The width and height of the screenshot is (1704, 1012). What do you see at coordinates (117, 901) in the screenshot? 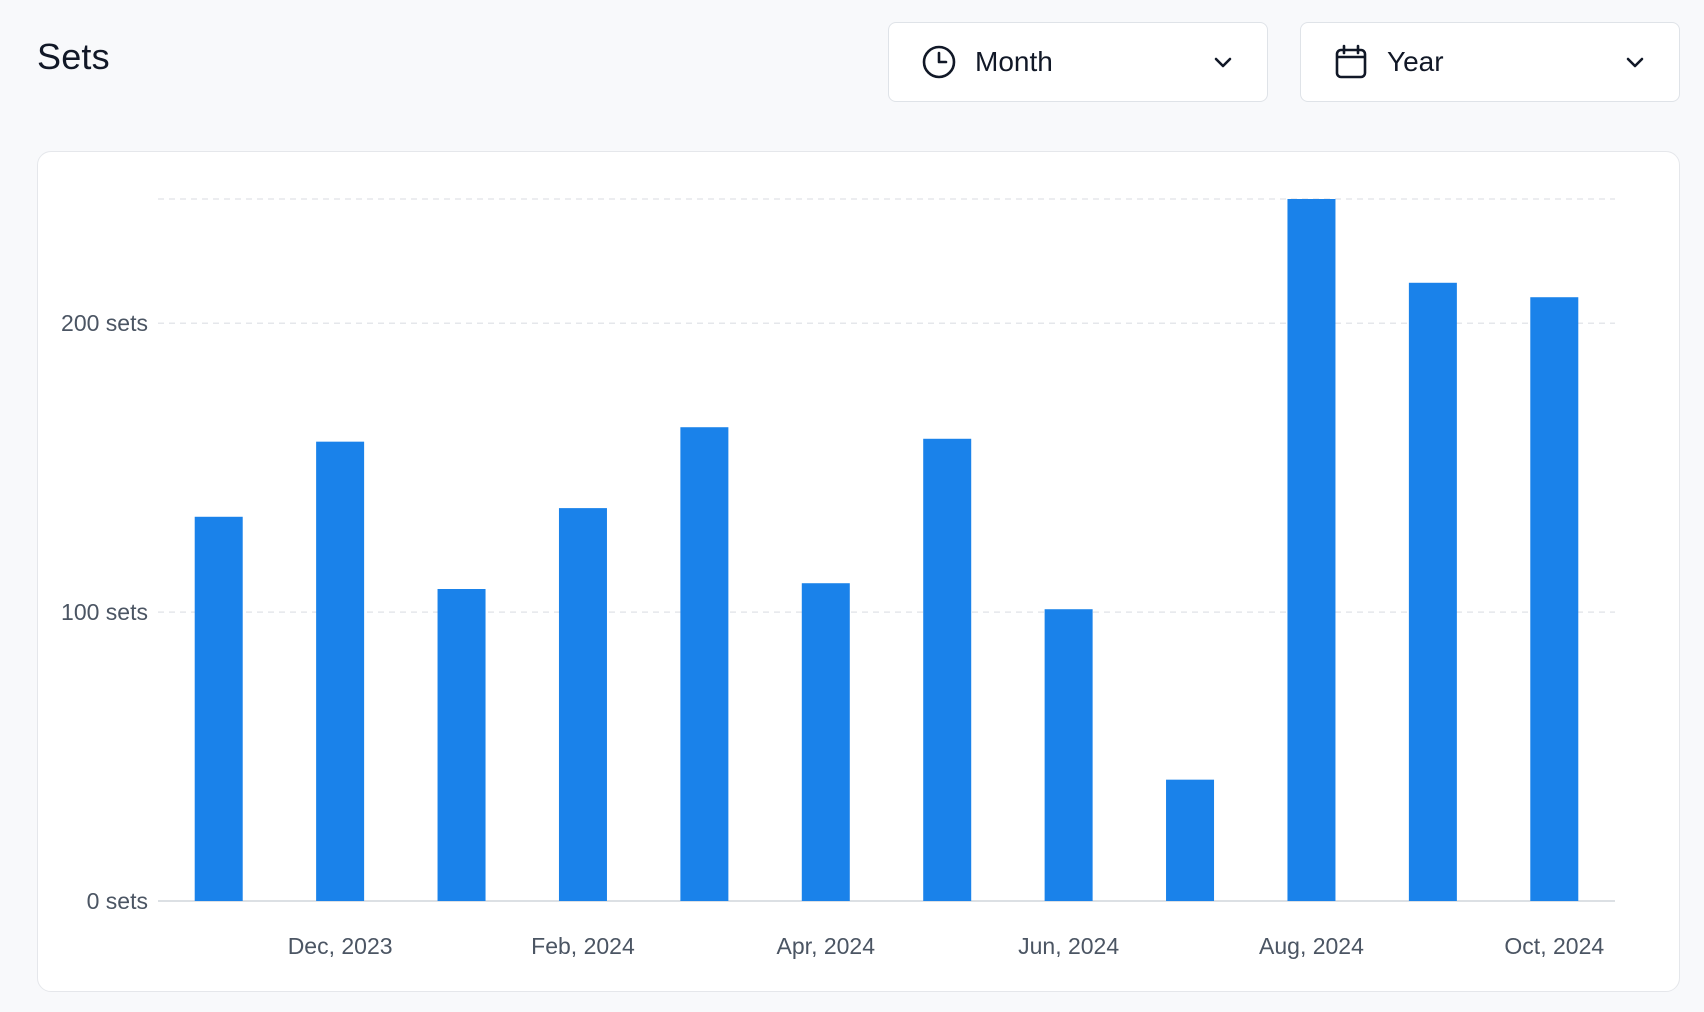
I see `y-tick-label: 0 sets` at bounding box center [117, 901].